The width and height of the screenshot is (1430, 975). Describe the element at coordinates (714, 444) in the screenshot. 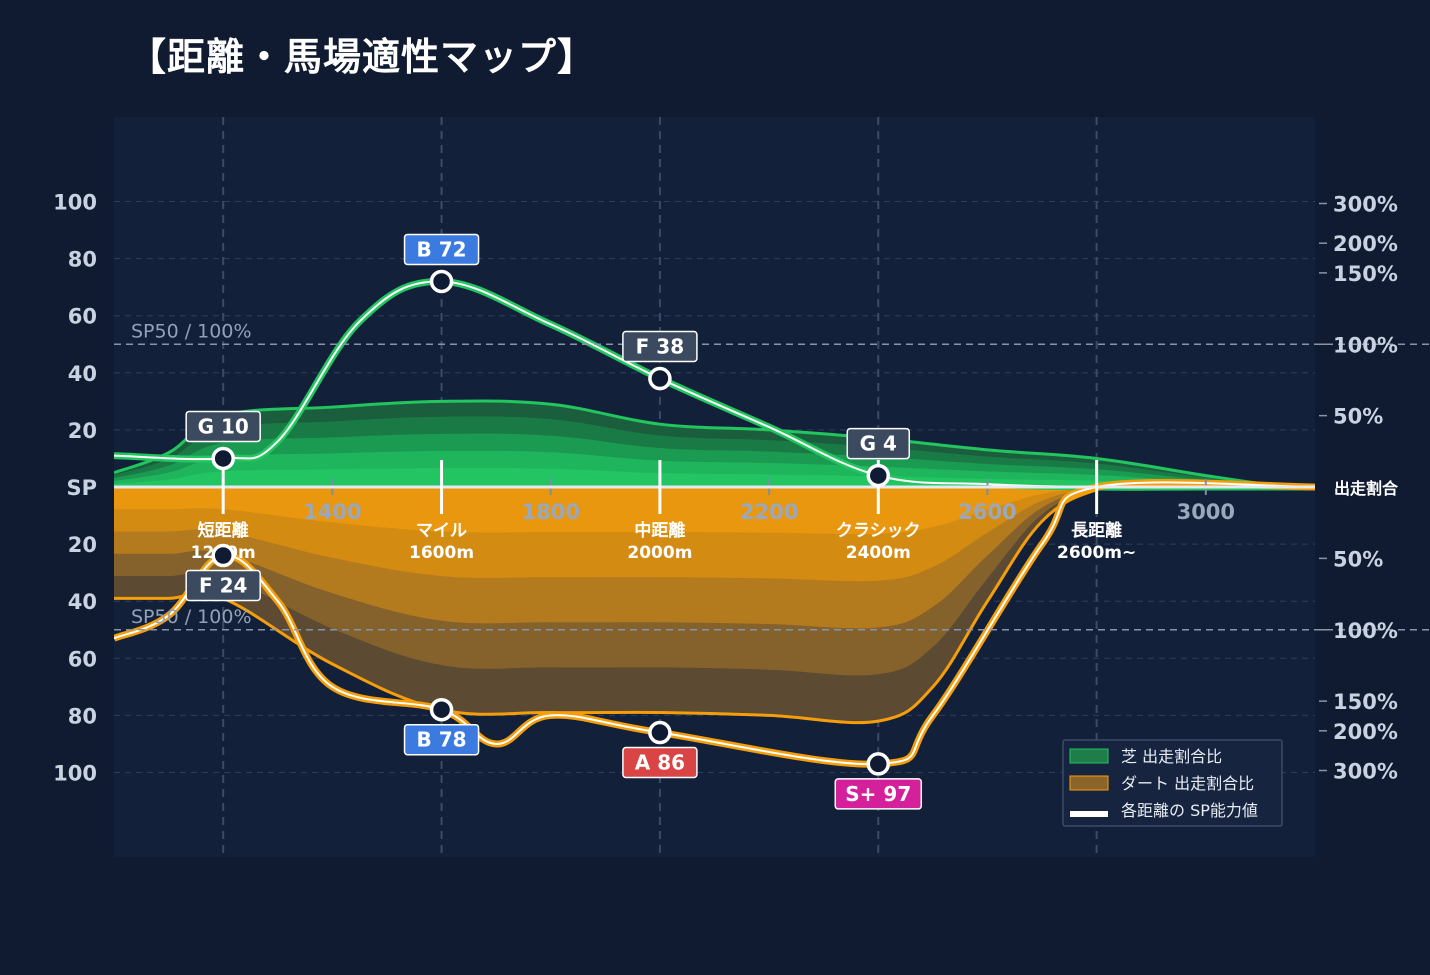

I see `turf-share-outline` at that location.